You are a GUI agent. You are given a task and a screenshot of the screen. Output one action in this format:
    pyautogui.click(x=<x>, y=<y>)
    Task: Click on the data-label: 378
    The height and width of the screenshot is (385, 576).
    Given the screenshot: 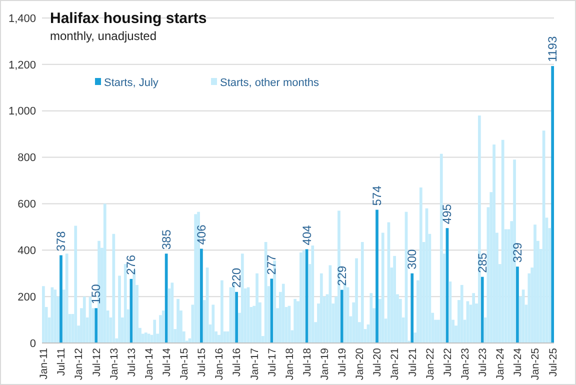 What is the action you would take?
    pyautogui.click(x=61, y=241)
    